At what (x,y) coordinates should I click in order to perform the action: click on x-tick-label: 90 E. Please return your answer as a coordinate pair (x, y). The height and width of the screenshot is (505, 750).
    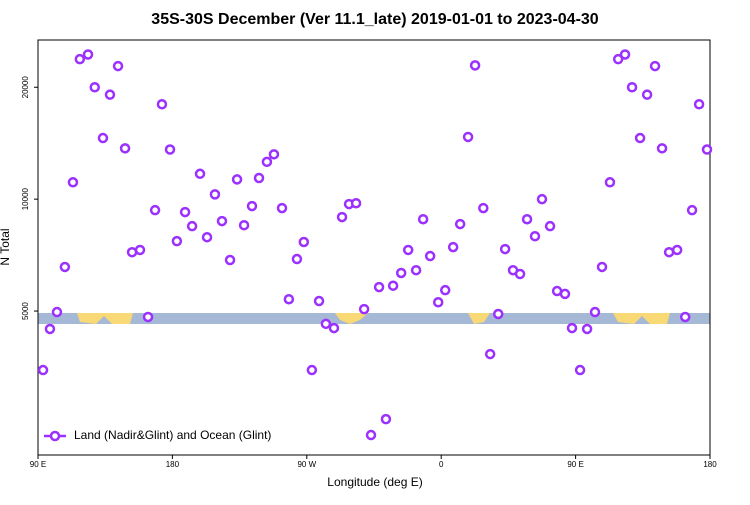
    Looking at the image, I should click on (38, 464).